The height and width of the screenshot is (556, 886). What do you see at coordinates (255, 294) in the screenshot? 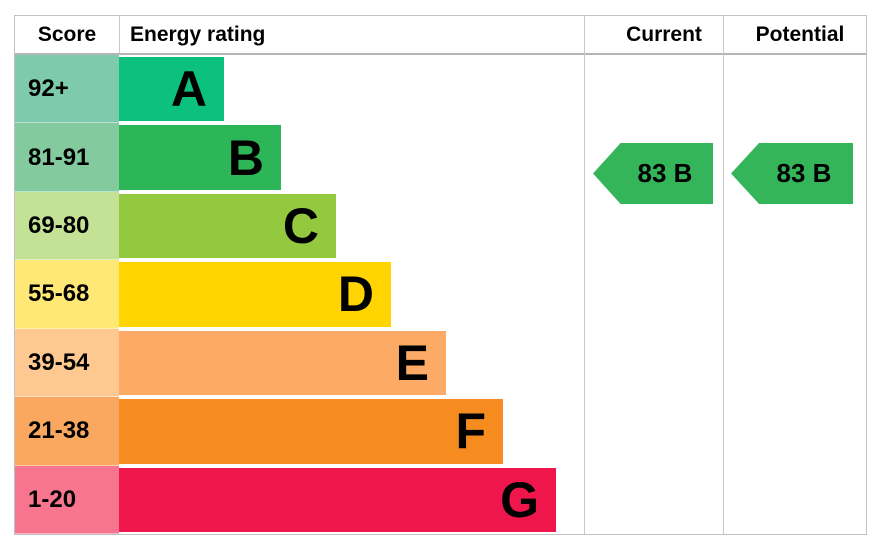
I see `band-bar-d: D` at bounding box center [255, 294].